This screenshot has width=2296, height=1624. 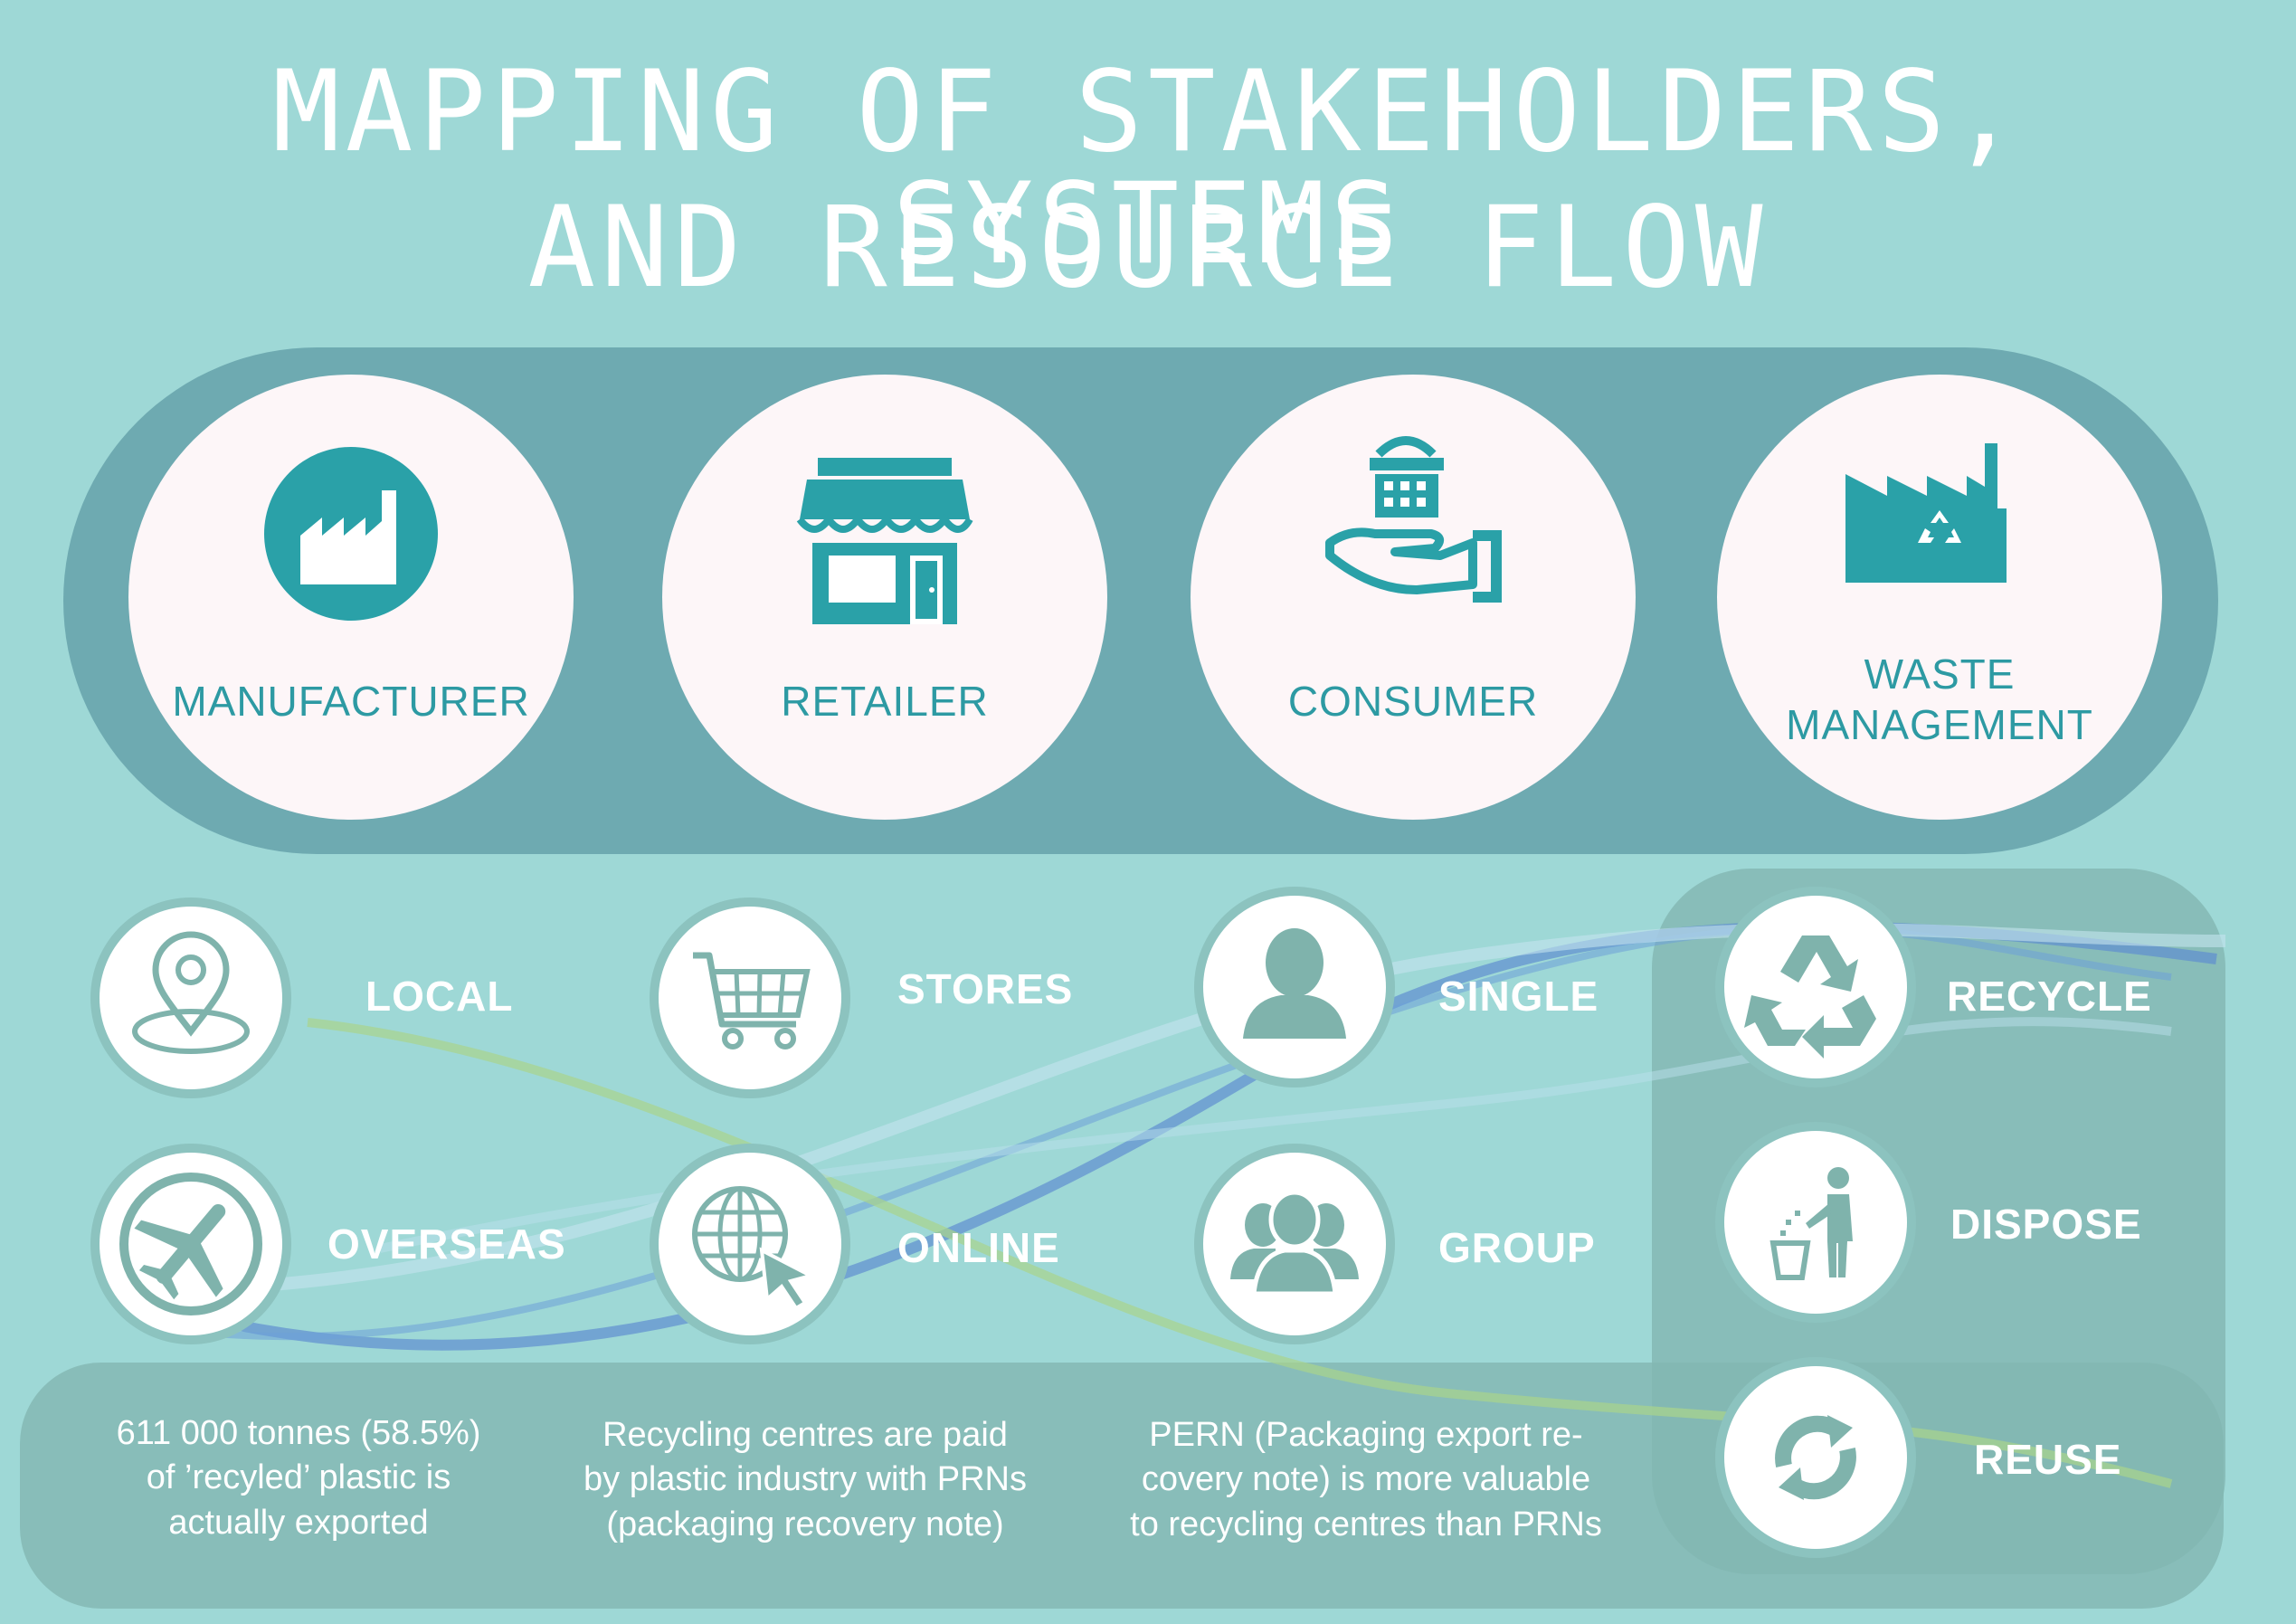 I want to click on storefront-icon, so click(x=884, y=541).